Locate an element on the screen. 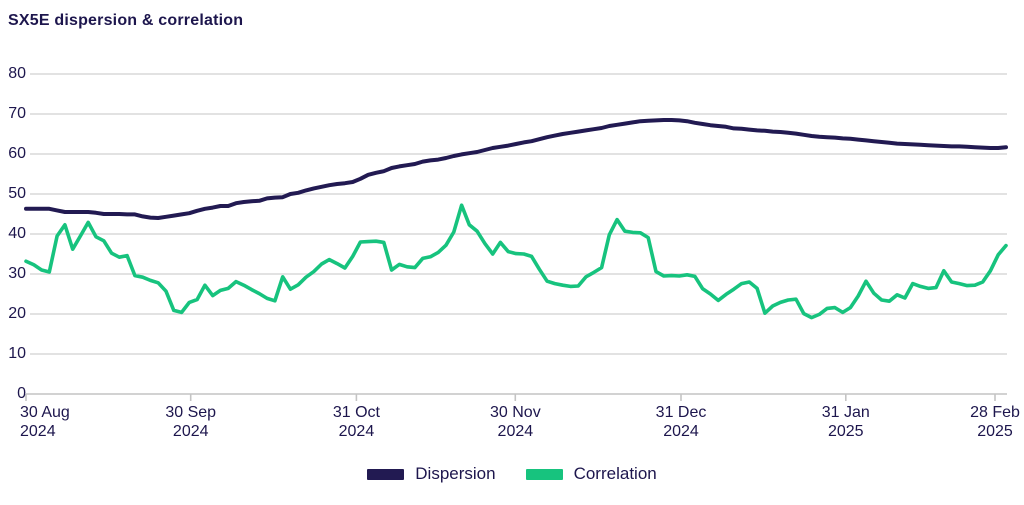  y-axis-label: 40 is located at coordinates (17, 233).